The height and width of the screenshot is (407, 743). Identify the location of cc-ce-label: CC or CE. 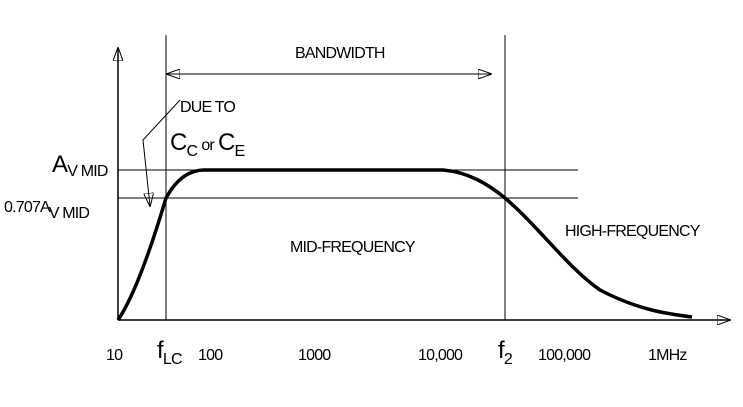
(207, 144).